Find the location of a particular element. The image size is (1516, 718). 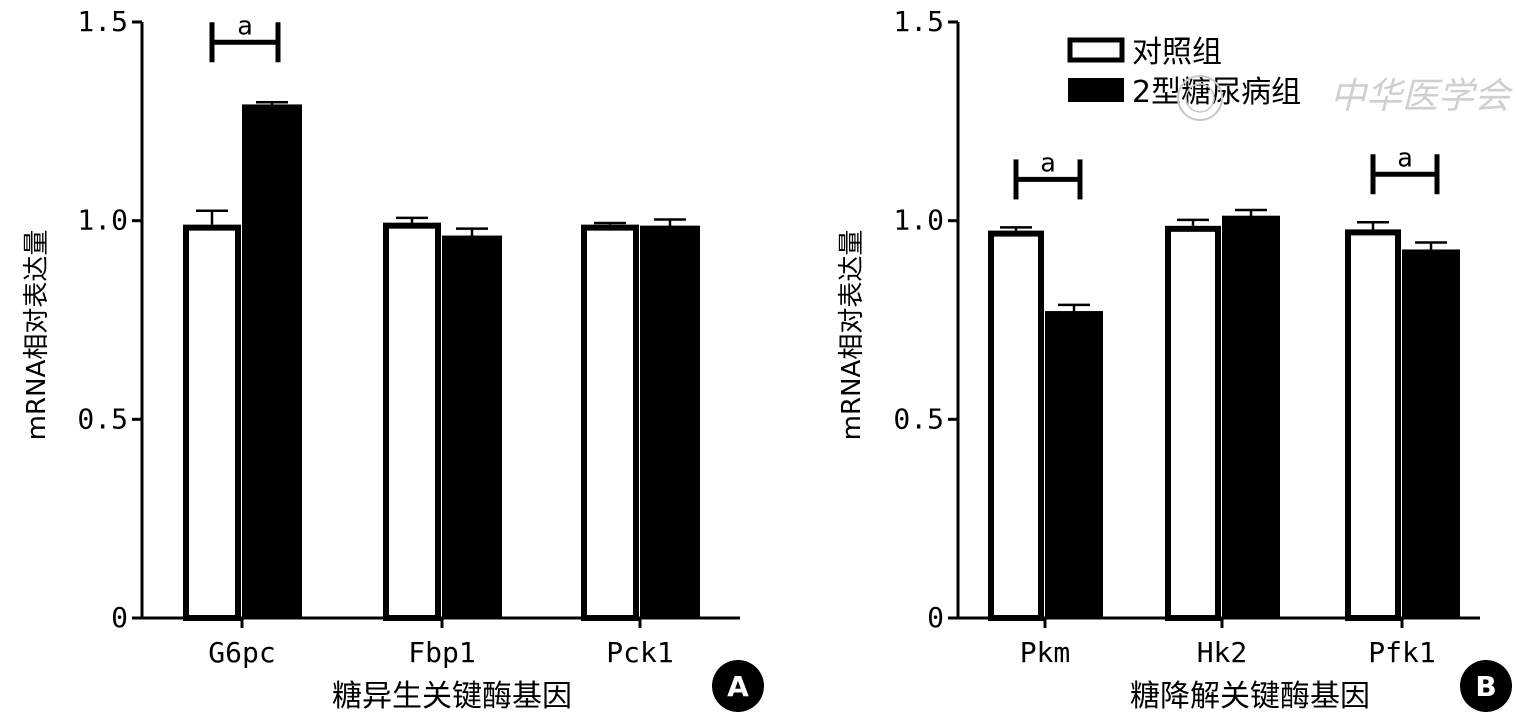

panel-badge-label: A is located at coordinates (738, 686).